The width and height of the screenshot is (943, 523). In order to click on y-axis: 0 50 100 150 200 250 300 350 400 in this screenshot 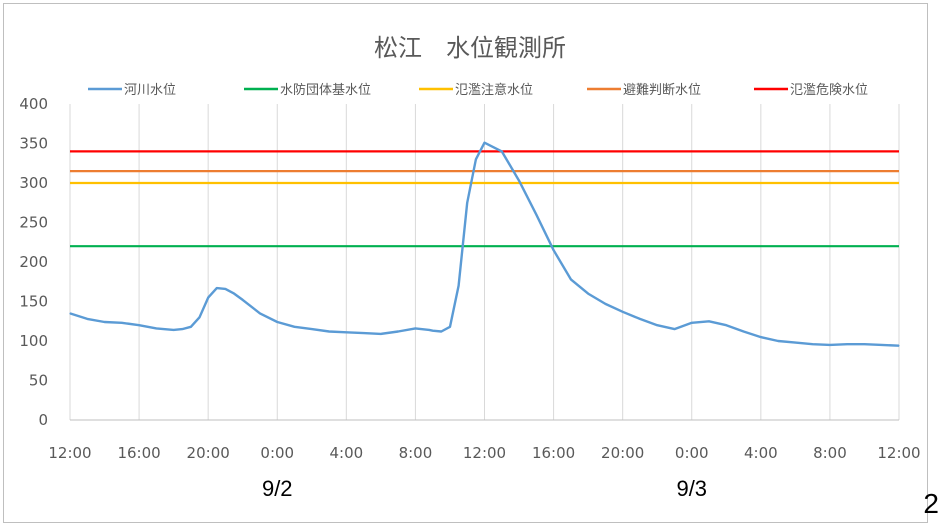, I will do `click(33, 262)`.